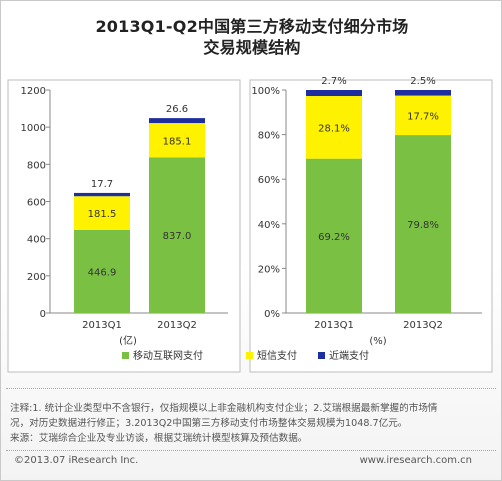 This screenshot has width=502, height=481. Describe the element at coordinates (168, 355) in the screenshot. I see `legend-label: 移动互联网支付` at that location.